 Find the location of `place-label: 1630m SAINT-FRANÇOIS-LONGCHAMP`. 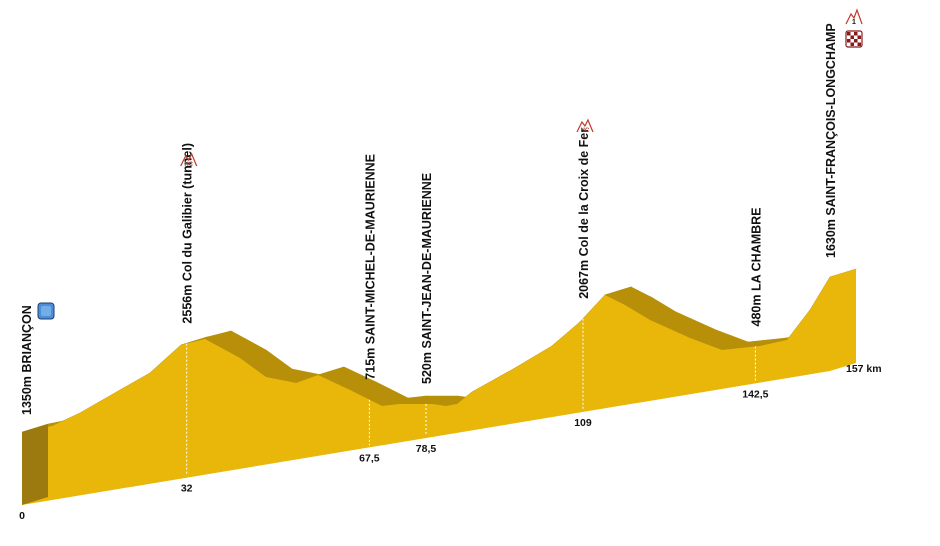

place-label: 1630m SAINT-FRANÇOIS-LONGCHAMP is located at coordinates (831, 140).